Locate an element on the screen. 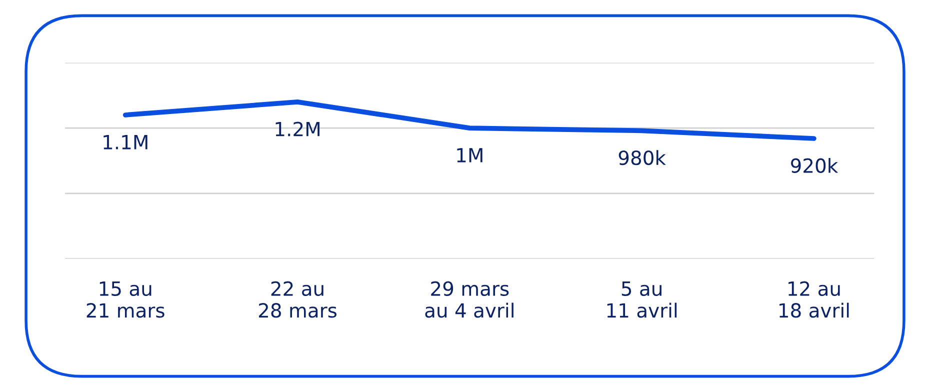 The width and height of the screenshot is (930, 392). x-tick-label: 5 au 11 avril is located at coordinates (642, 300).